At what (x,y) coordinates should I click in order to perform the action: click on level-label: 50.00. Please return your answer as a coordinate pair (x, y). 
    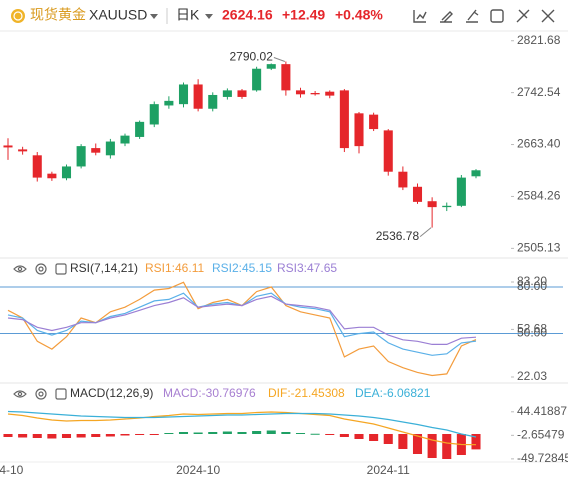
    Looking at the image, I should click on (532, 333).